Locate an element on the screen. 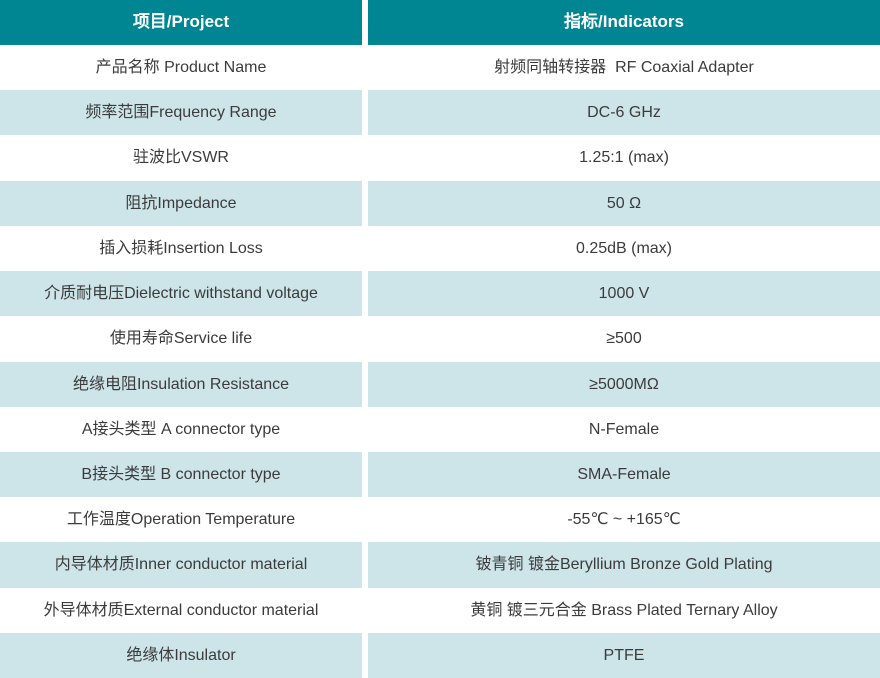 The image size is (880, 678). table-row: A接头类型 A connector type N-Female is located at coordinates (440, 429).